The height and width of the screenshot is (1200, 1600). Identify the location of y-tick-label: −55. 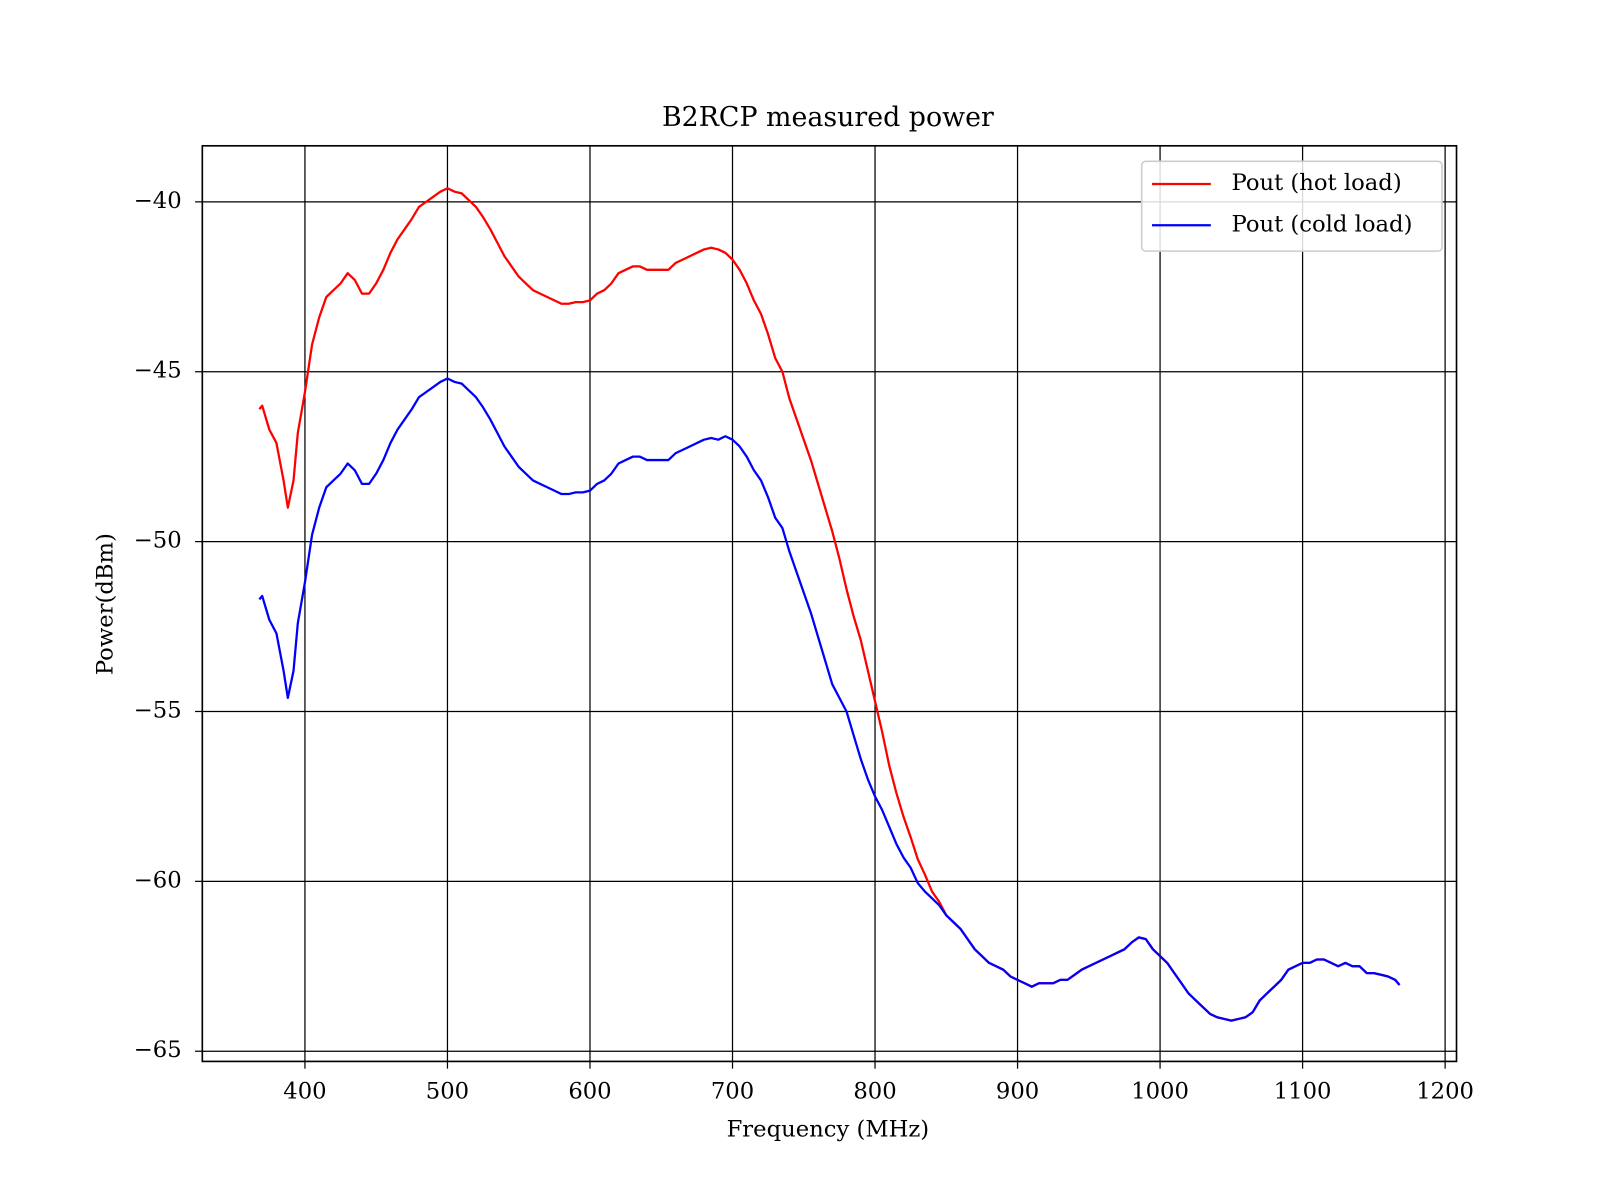
(158, 710).